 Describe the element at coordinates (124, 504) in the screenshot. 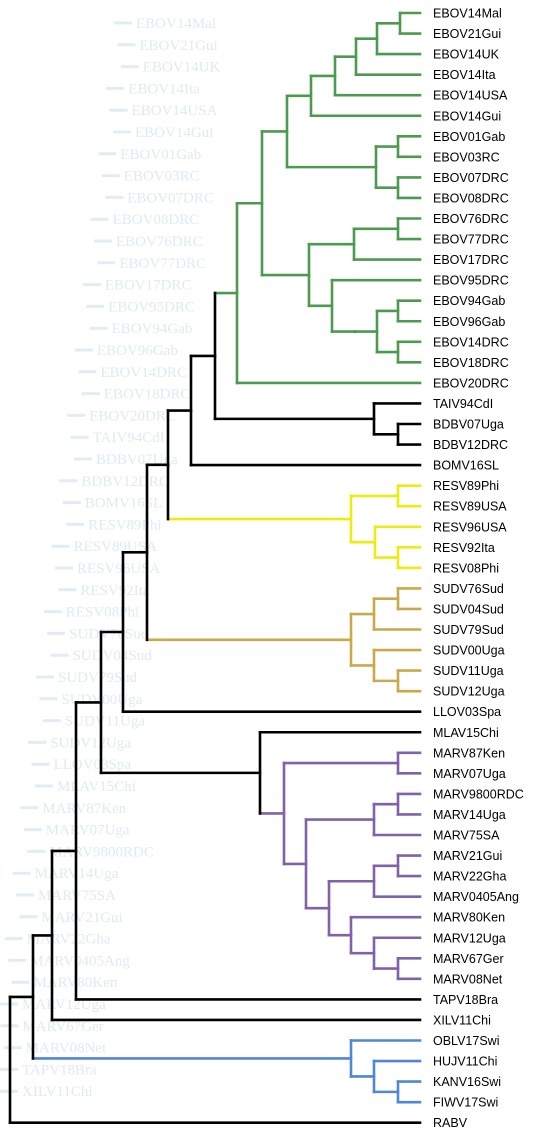

I see `ghost-label: BOMV16SL` at that location.